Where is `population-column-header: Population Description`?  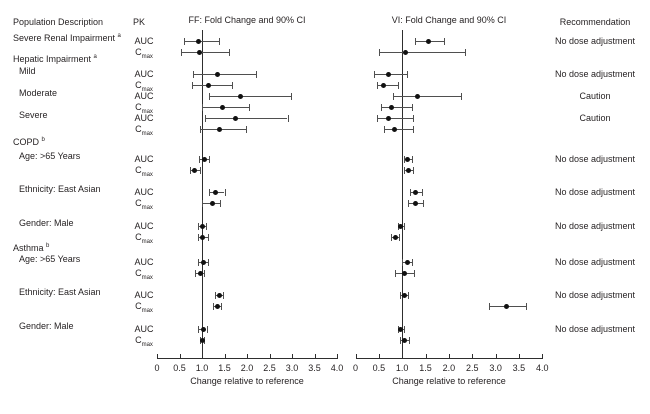
population-column-header: Population Description is located at coordinates (58, 22).